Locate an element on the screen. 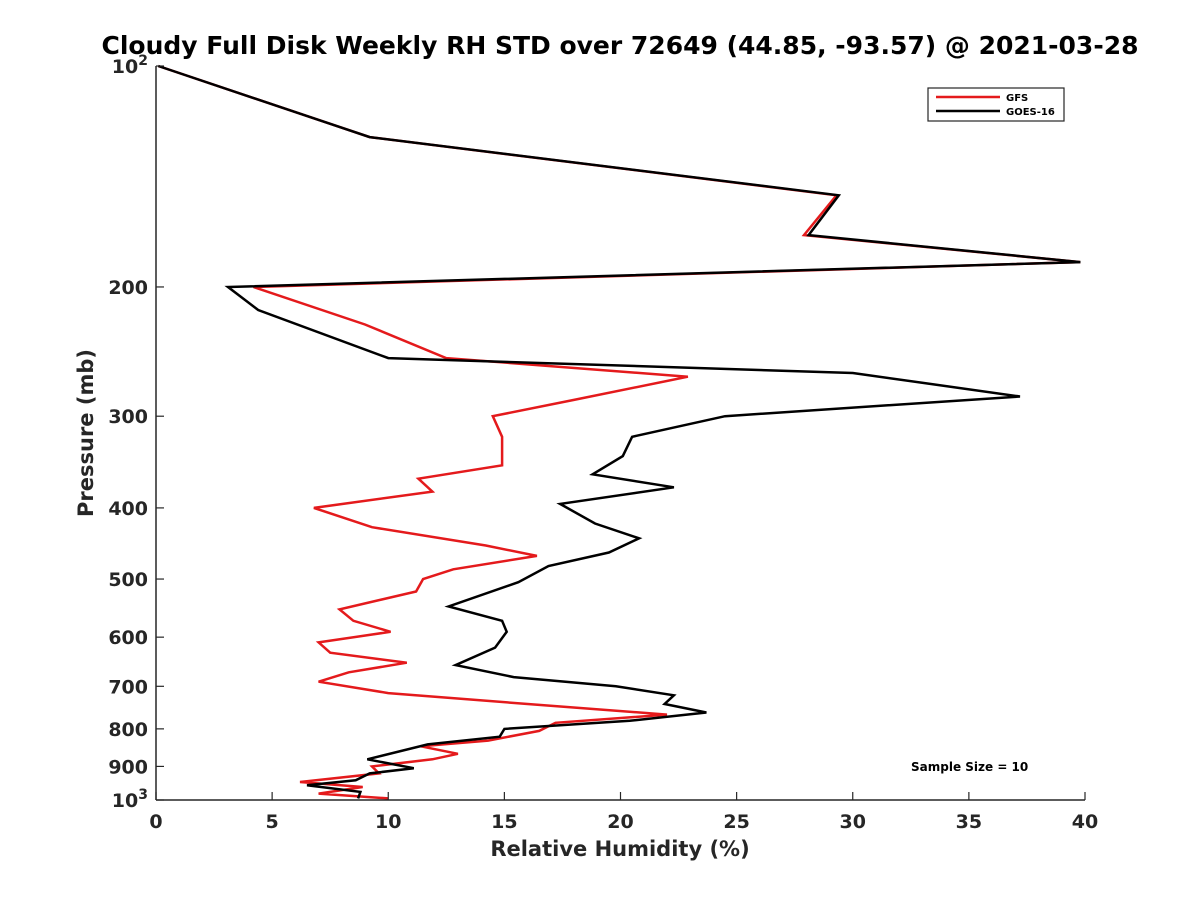  x-tick-label: 0 is located at coordinates (155, 822).